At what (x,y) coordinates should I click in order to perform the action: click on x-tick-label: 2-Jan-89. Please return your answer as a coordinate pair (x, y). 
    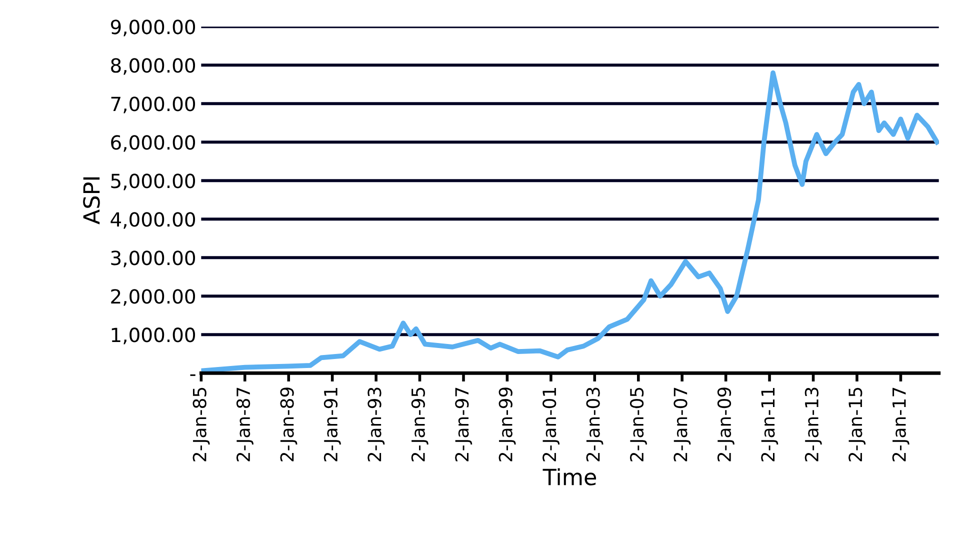
    Looking at the image, I should click on (289, 425).